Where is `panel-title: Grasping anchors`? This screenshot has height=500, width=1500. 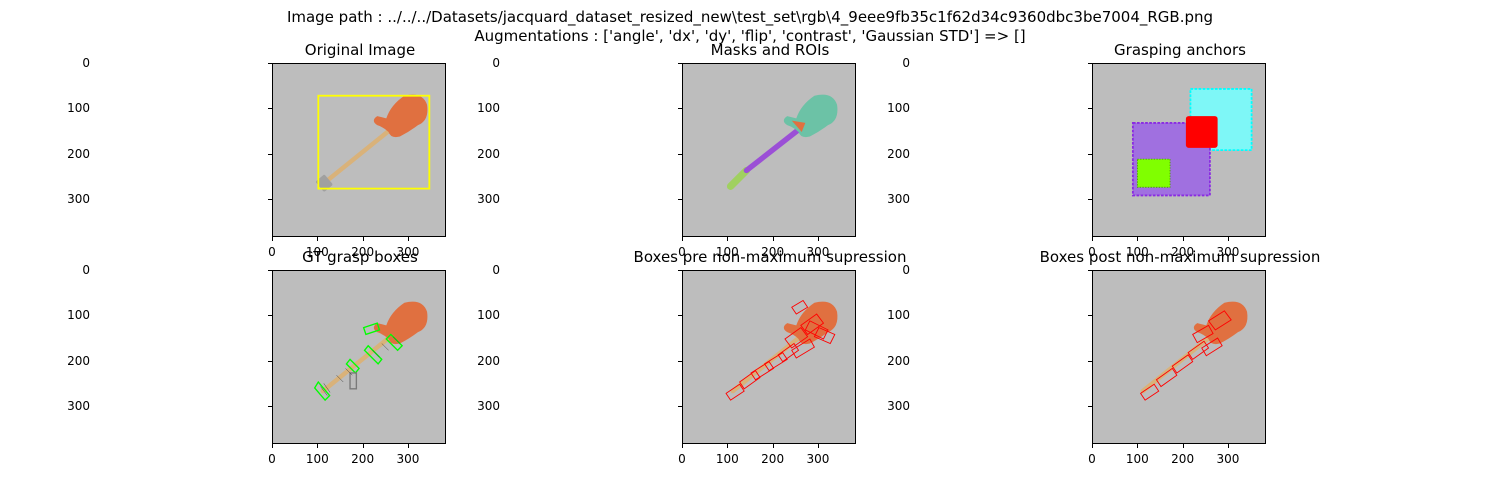
panel-title: Grasping anchors is located at coordinates (1180, 50).